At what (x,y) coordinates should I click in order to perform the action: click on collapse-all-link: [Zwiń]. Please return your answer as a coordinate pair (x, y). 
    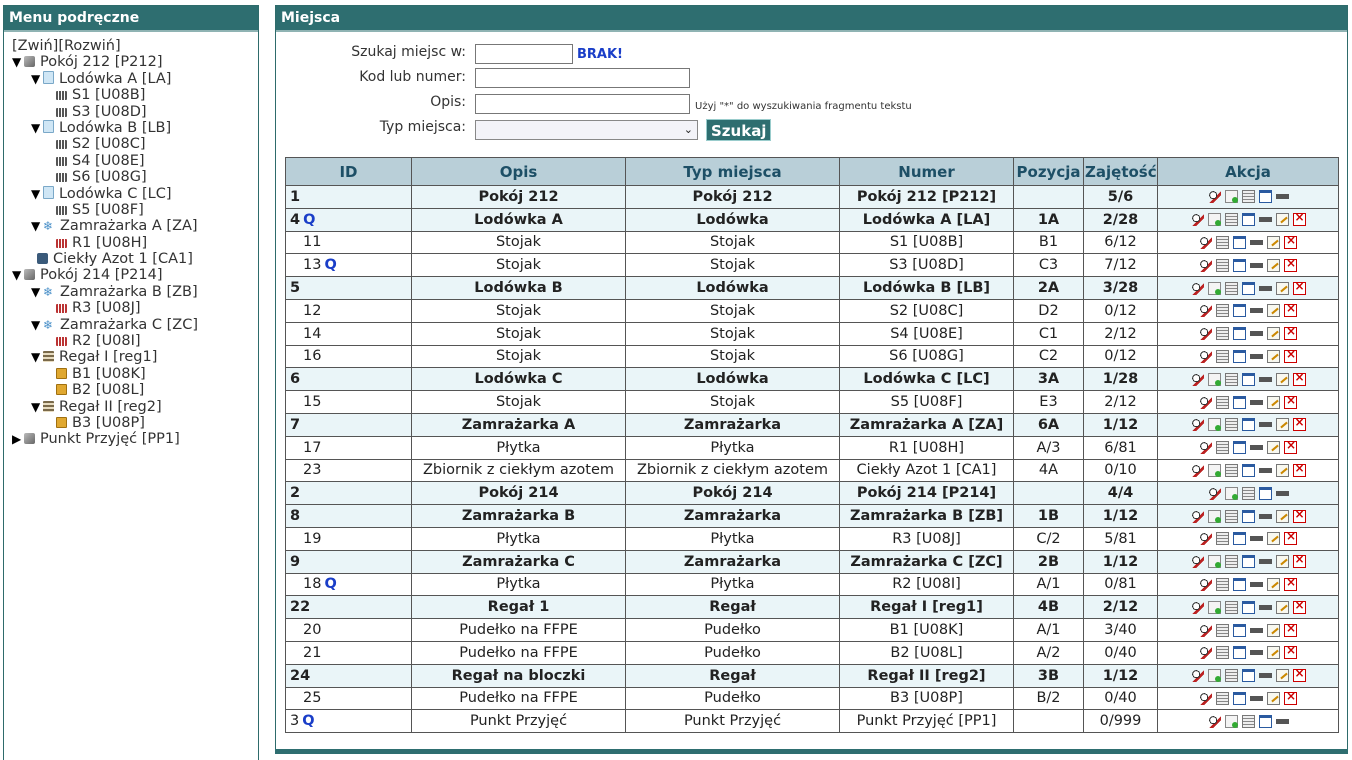
    Looking at the image, I should click on (35, 46).